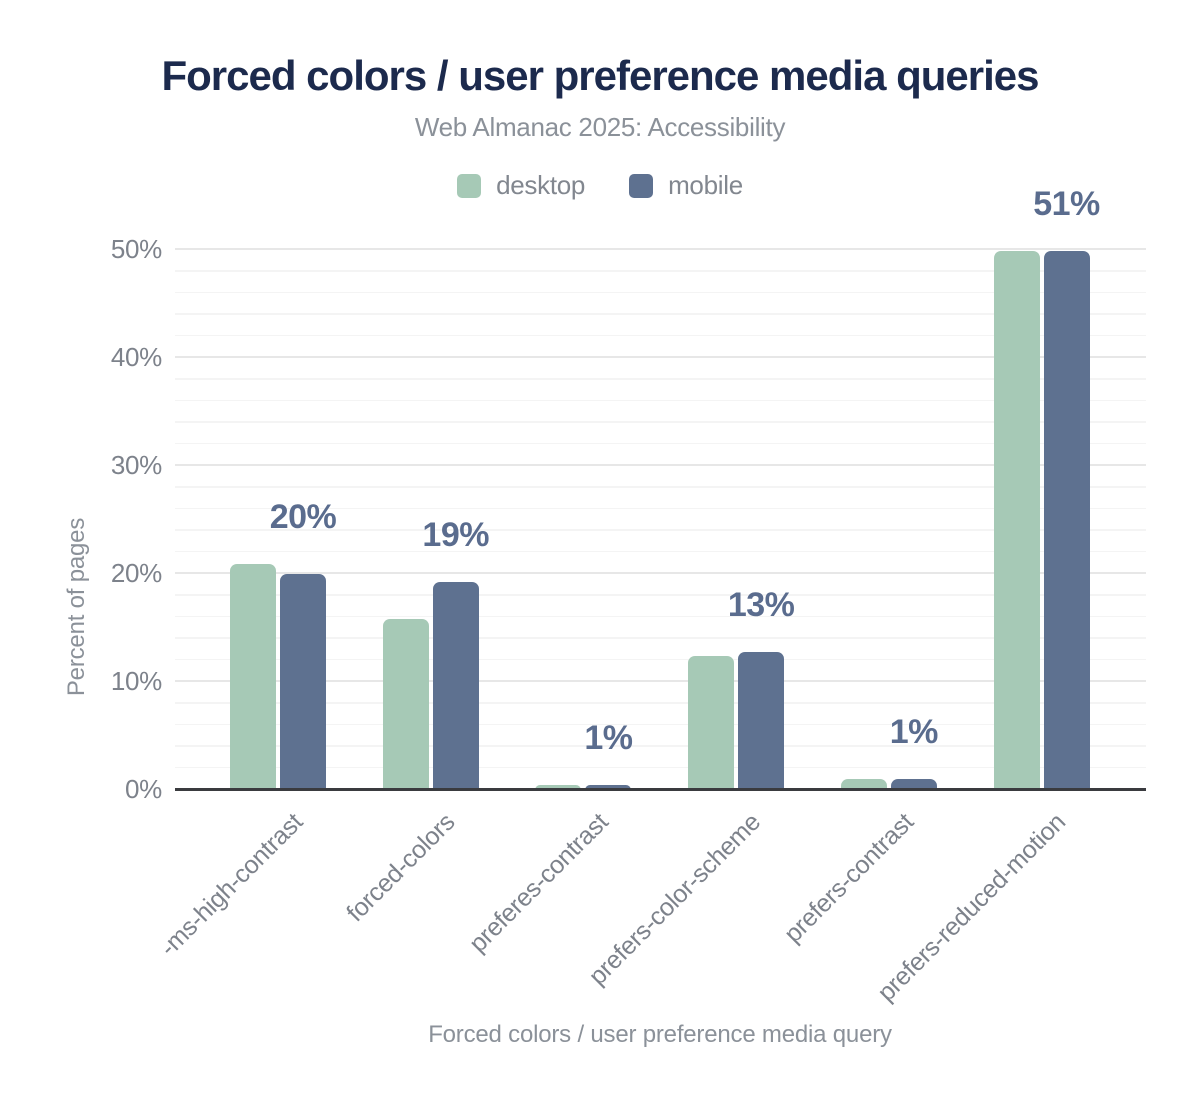 The image size is (1200, 1102). I want to click on bar-mobile-prefers-color-scheme, so click(761, 720).